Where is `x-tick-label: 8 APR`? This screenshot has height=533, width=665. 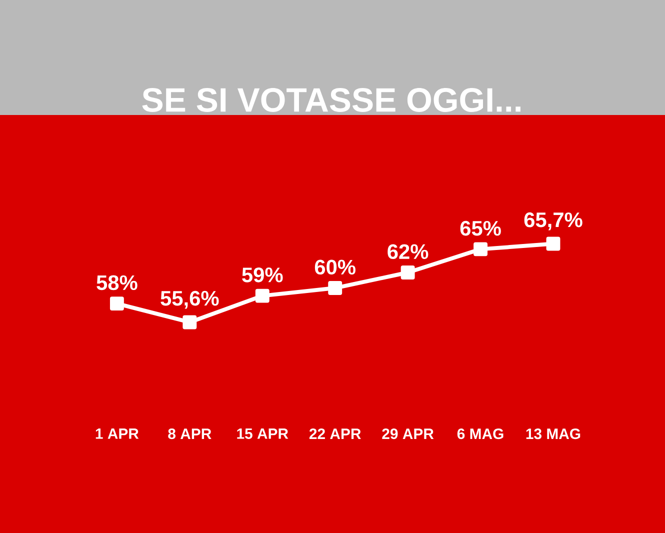
x-tick-label: 8 APR is located at coordinates (190, 434).